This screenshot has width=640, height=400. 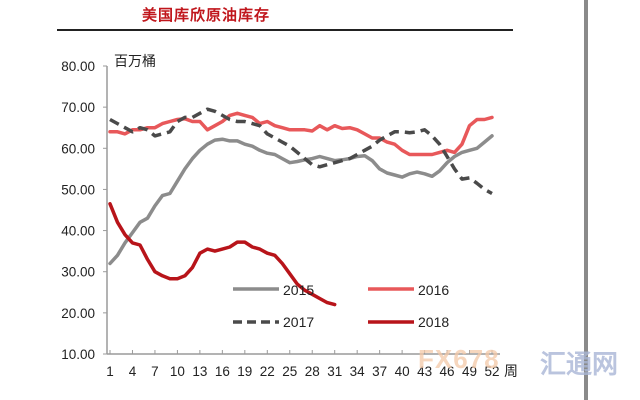 What do you see at coordinates (298, 290) in the screenshot?
I see `legend-label-2015: 2015` at bounding box center [298, 290].